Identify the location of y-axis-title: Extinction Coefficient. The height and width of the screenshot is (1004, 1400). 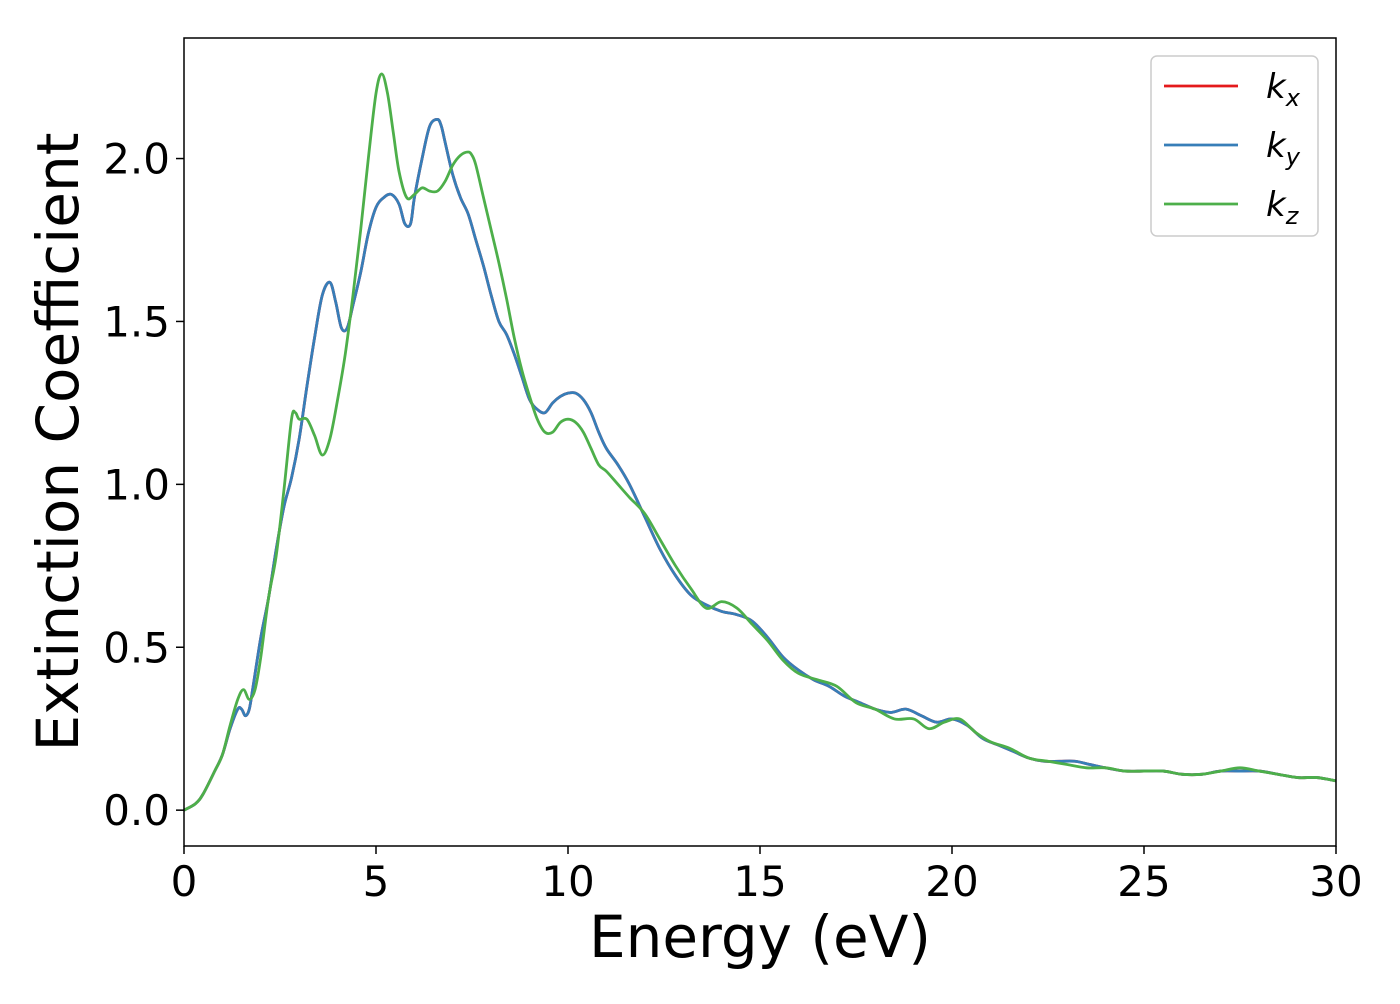
(58, 442).